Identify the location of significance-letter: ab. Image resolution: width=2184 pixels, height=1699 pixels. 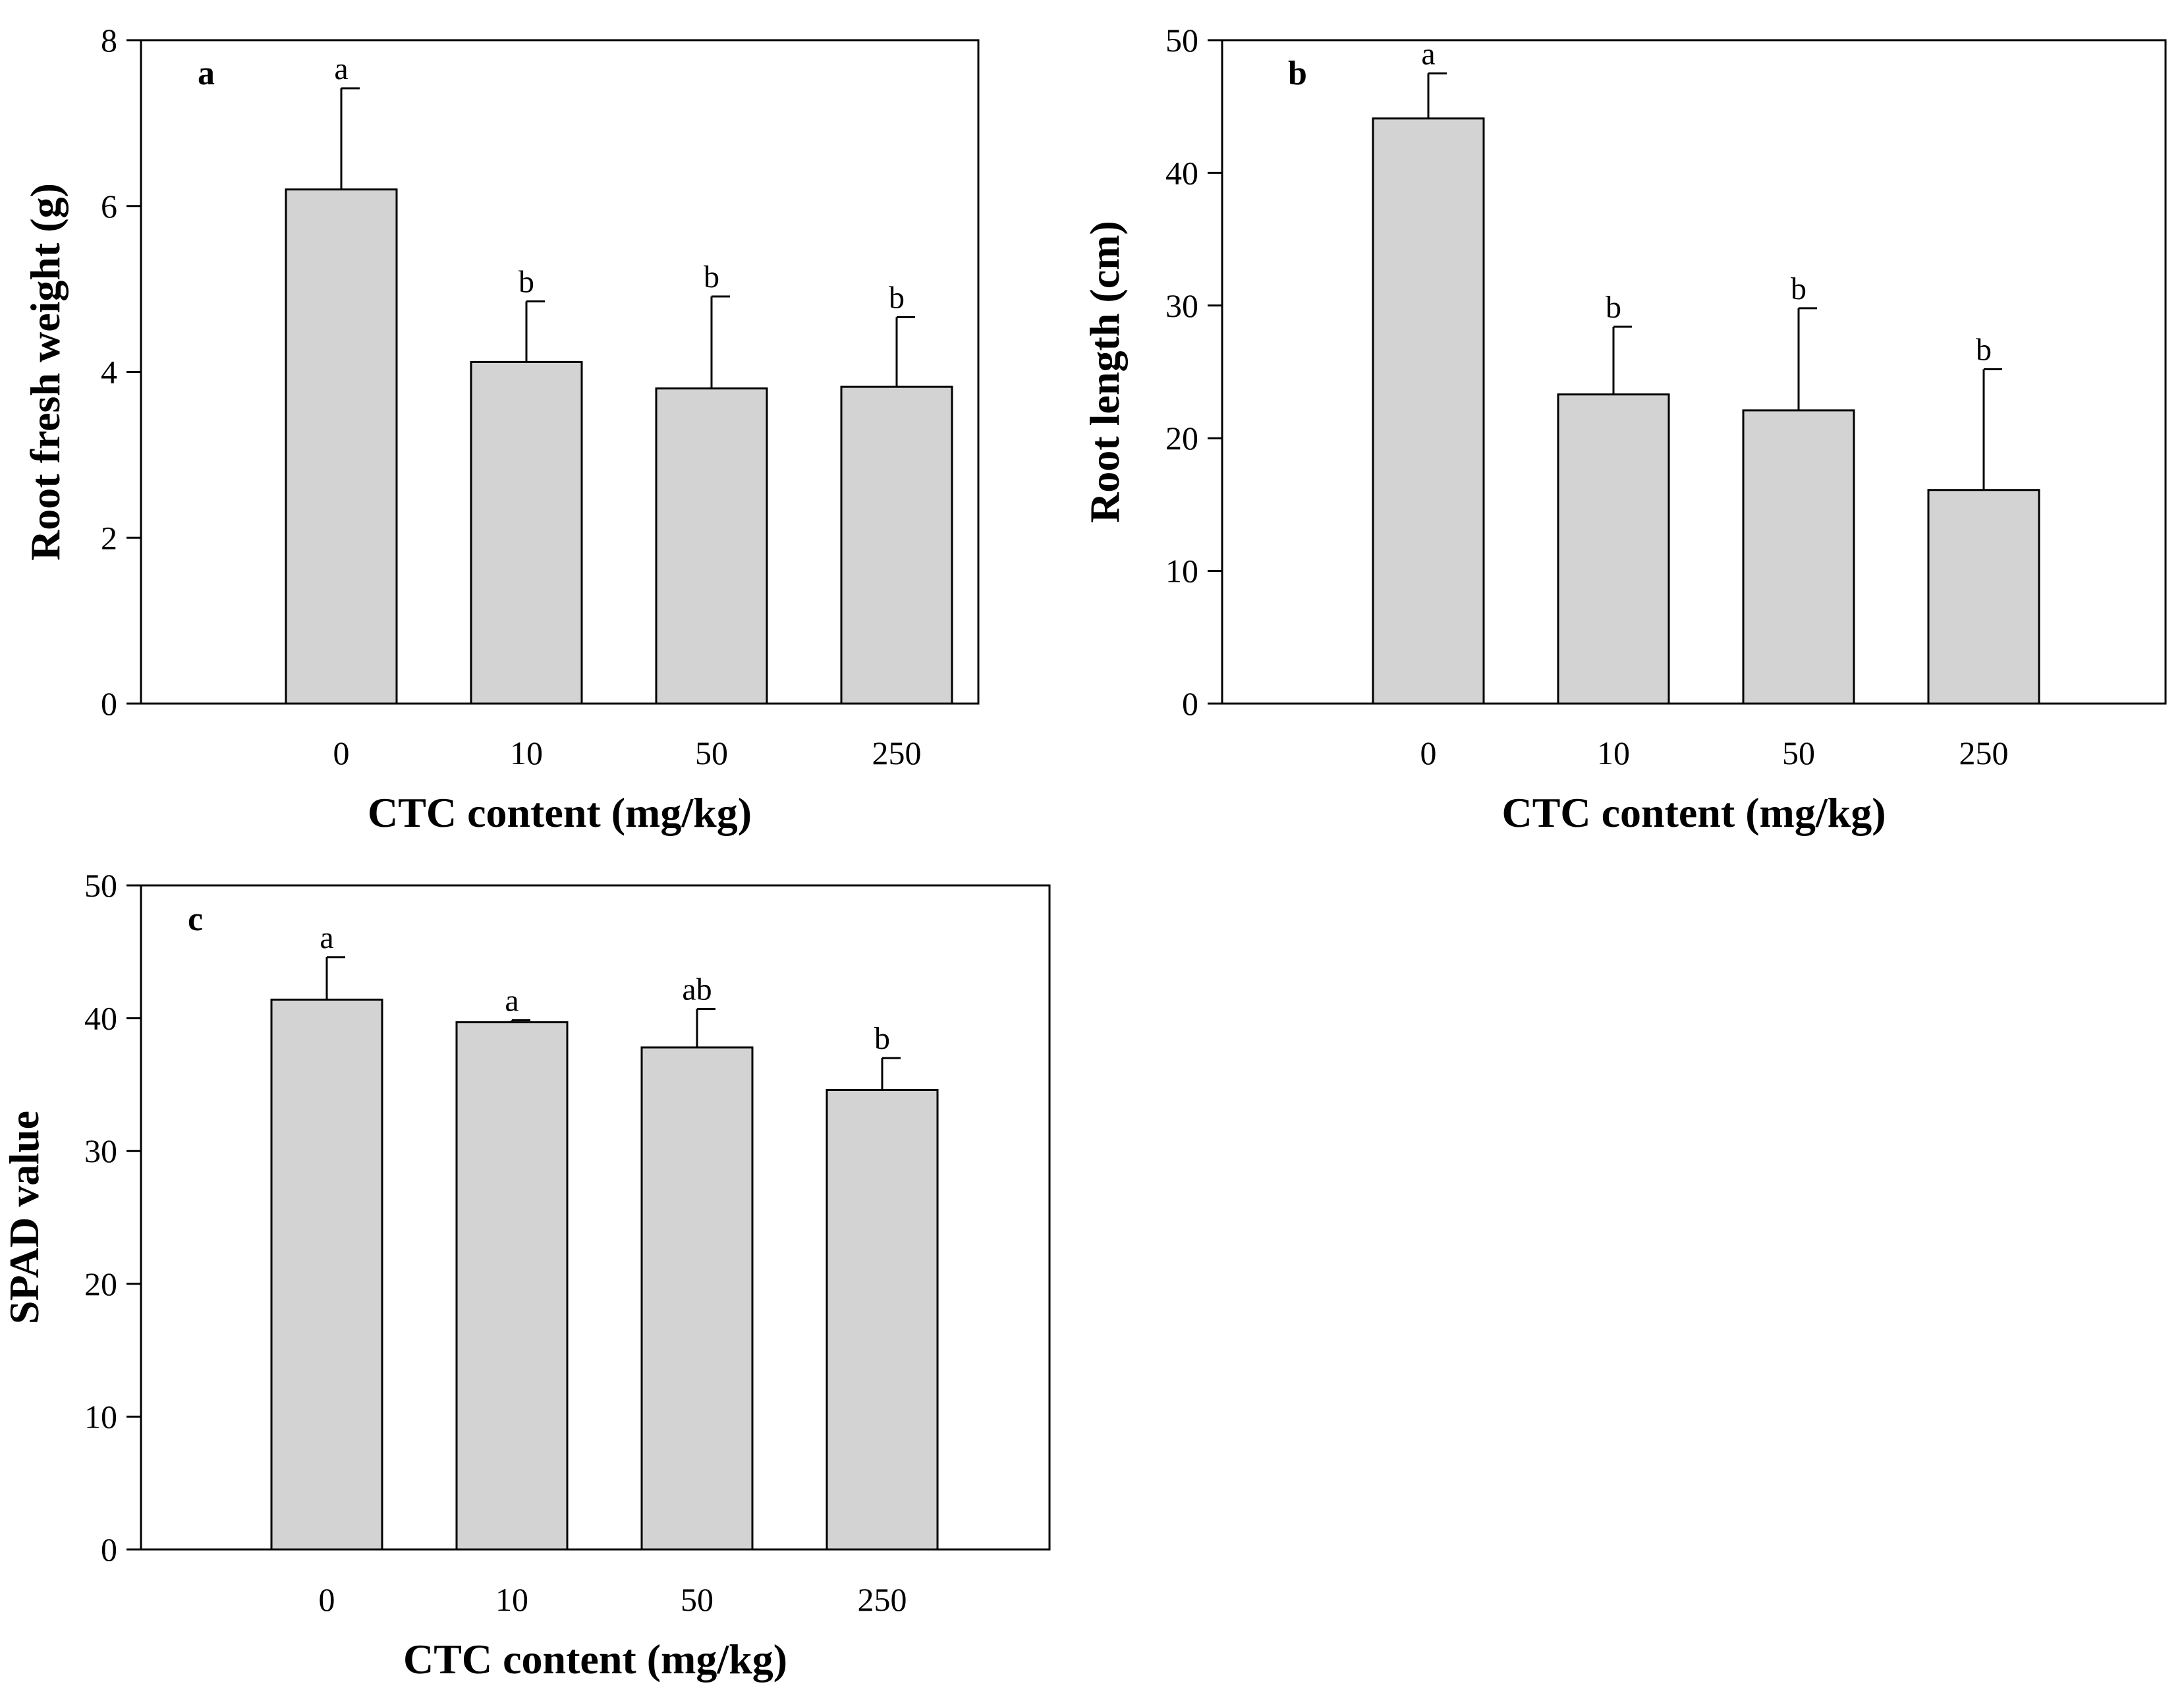
(697, 990).